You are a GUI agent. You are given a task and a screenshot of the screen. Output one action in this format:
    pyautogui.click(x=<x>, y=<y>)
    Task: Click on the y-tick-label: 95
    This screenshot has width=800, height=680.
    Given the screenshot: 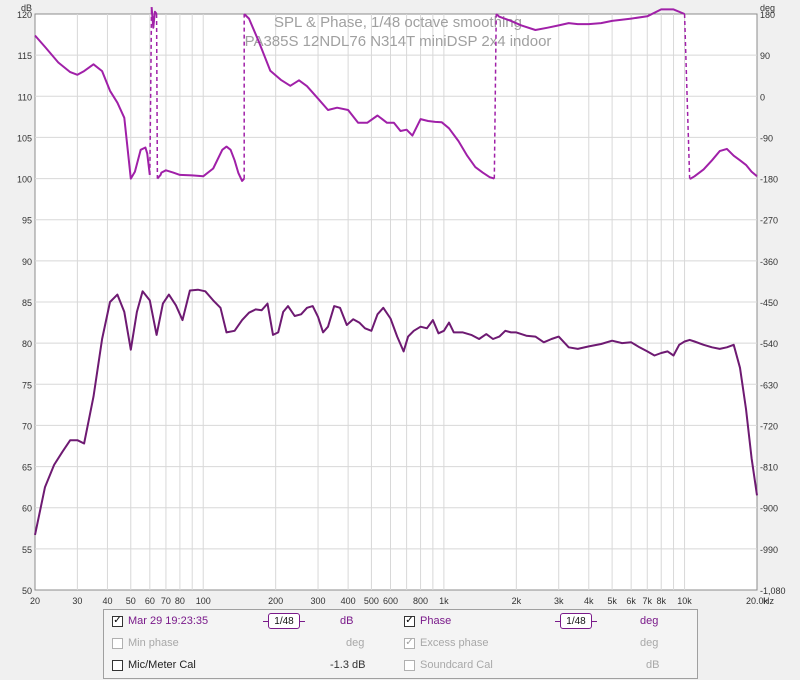 What is the action you would take?
    pyautogui.click(x=27, y=221)
    